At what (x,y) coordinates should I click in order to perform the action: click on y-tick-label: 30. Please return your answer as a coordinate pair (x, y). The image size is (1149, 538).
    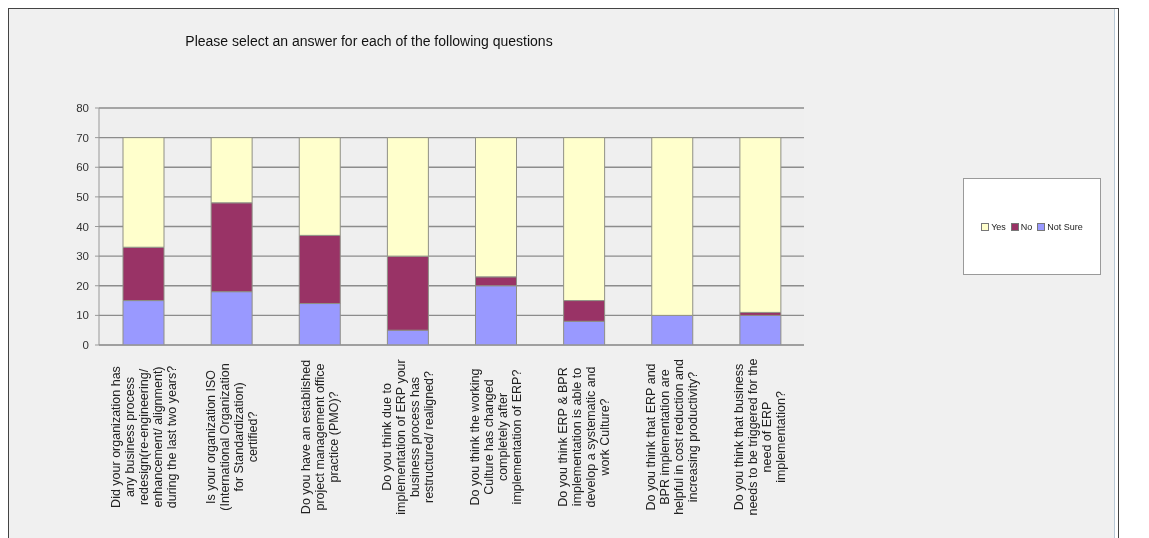
    Looking at the image, I should click on (82, 256).